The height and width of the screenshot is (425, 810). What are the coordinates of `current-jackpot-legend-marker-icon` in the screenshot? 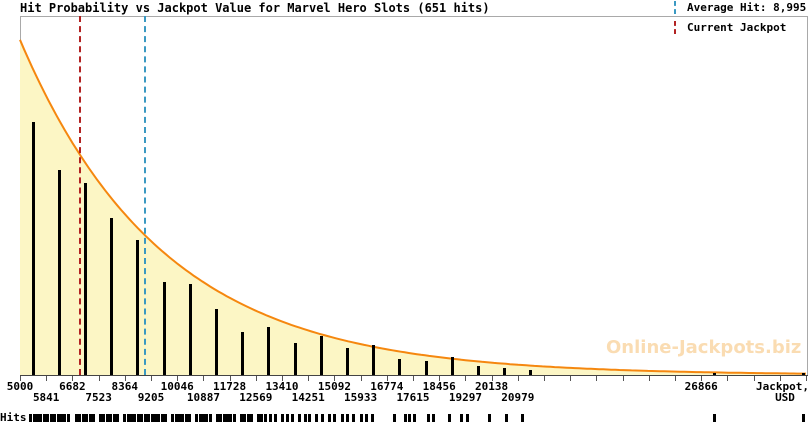 It's located at (675, 27).